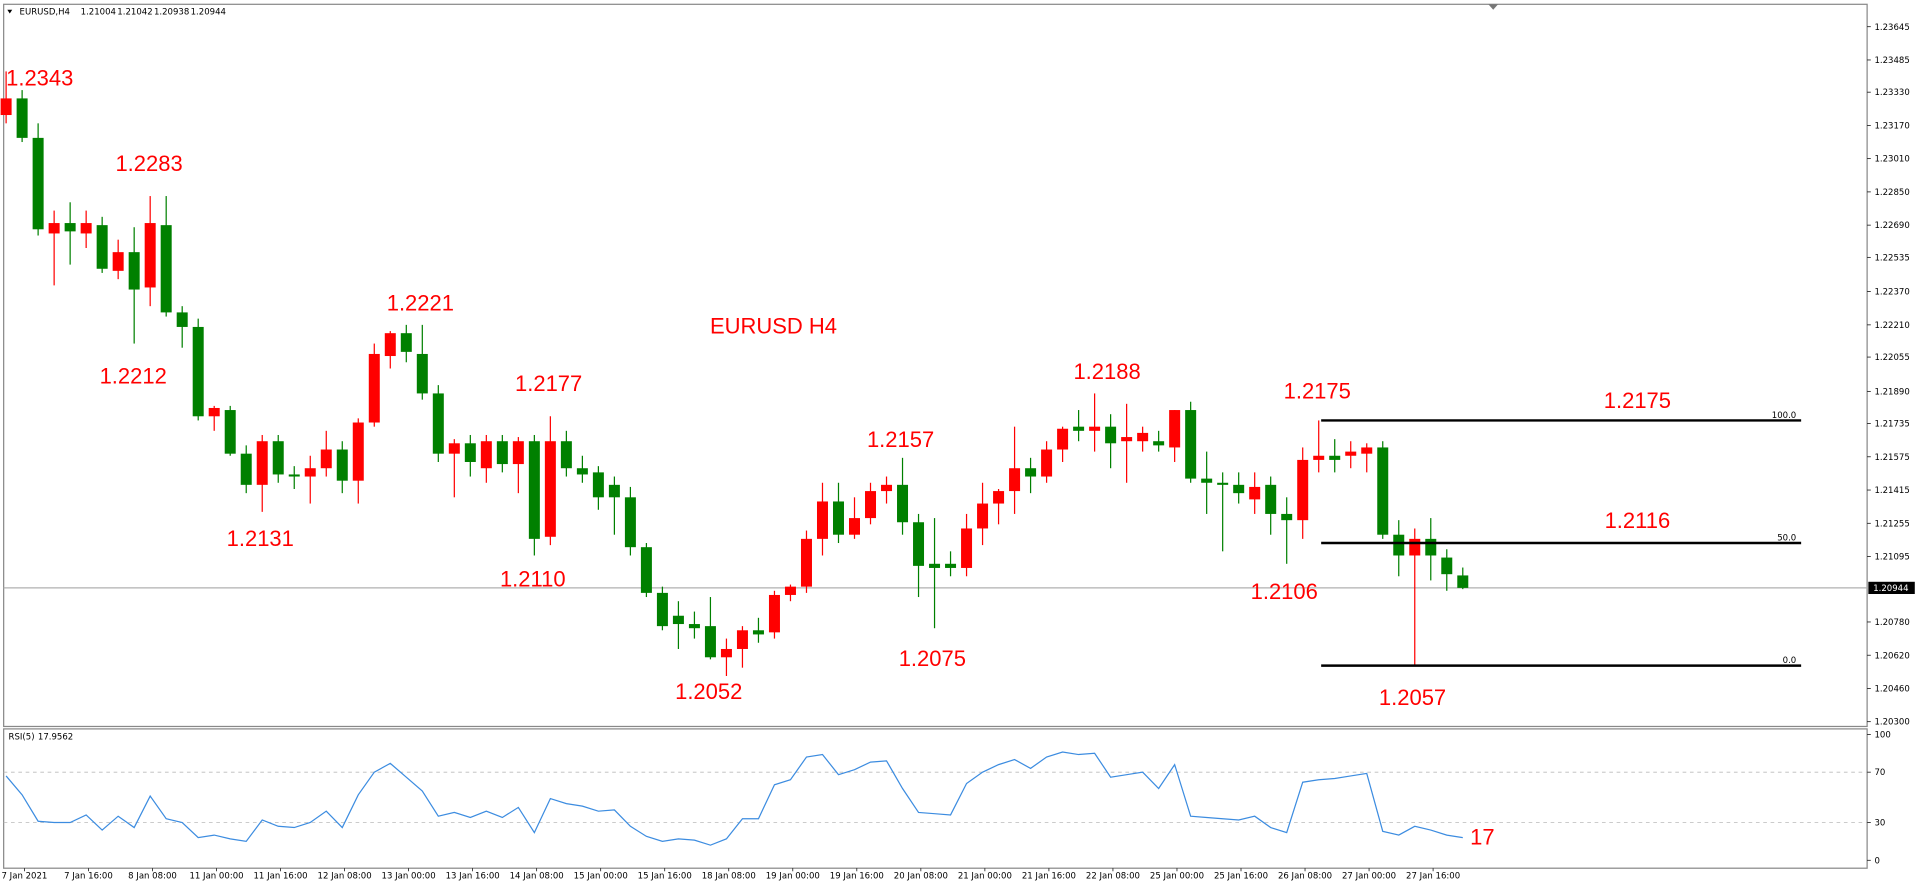 This screenshot has width=1916, height=889. What do you see at coordinates (10, 11) in the screenshot?
I see `menu-arrow` at bounding box center [10, 11].